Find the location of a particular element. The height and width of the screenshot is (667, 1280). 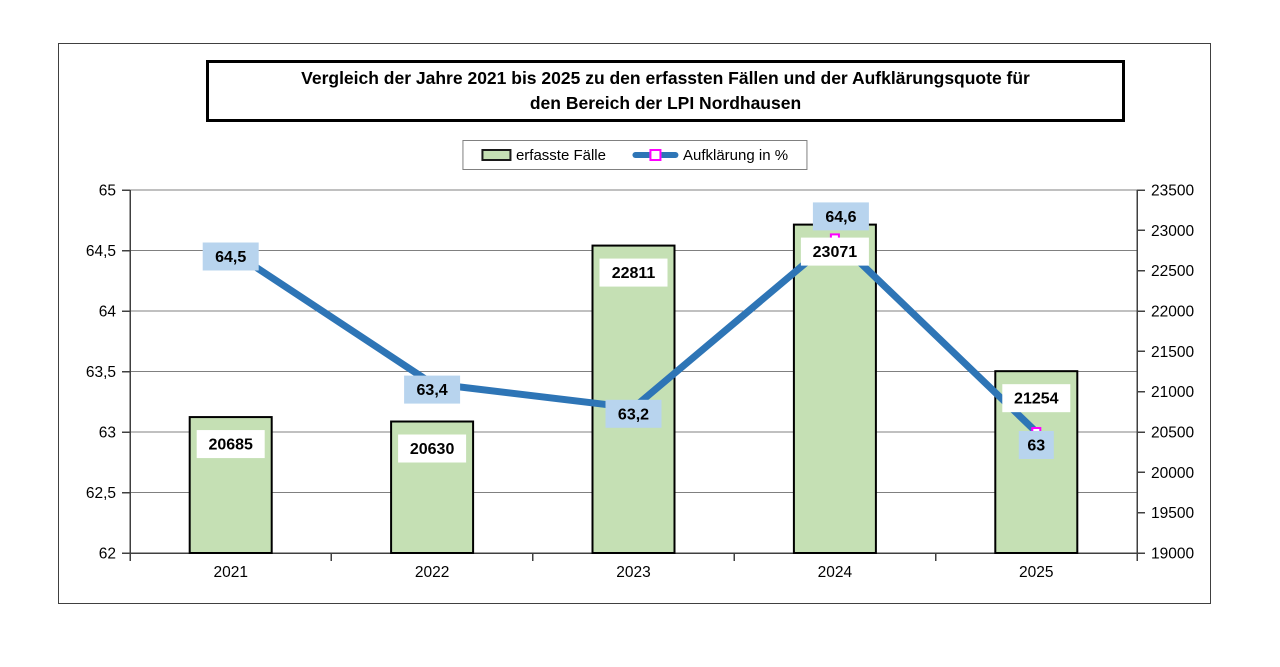

right-axis-tick-label: 23000 is located at coordinates (1172, 231).